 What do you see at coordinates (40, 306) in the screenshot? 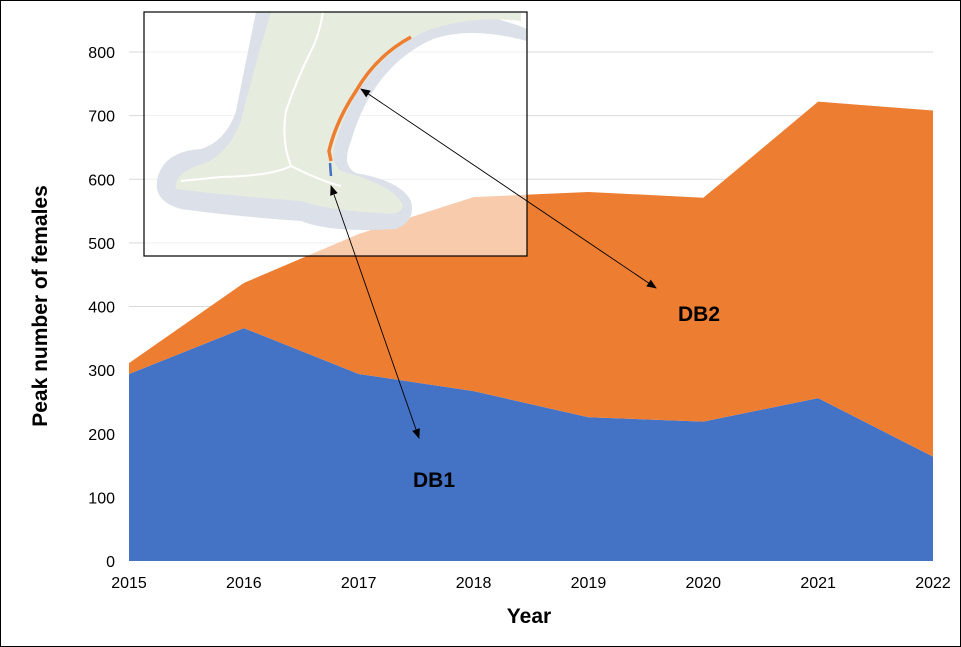
I see `y-axis-label: Peak number of females` at bounding box center [40, 306].